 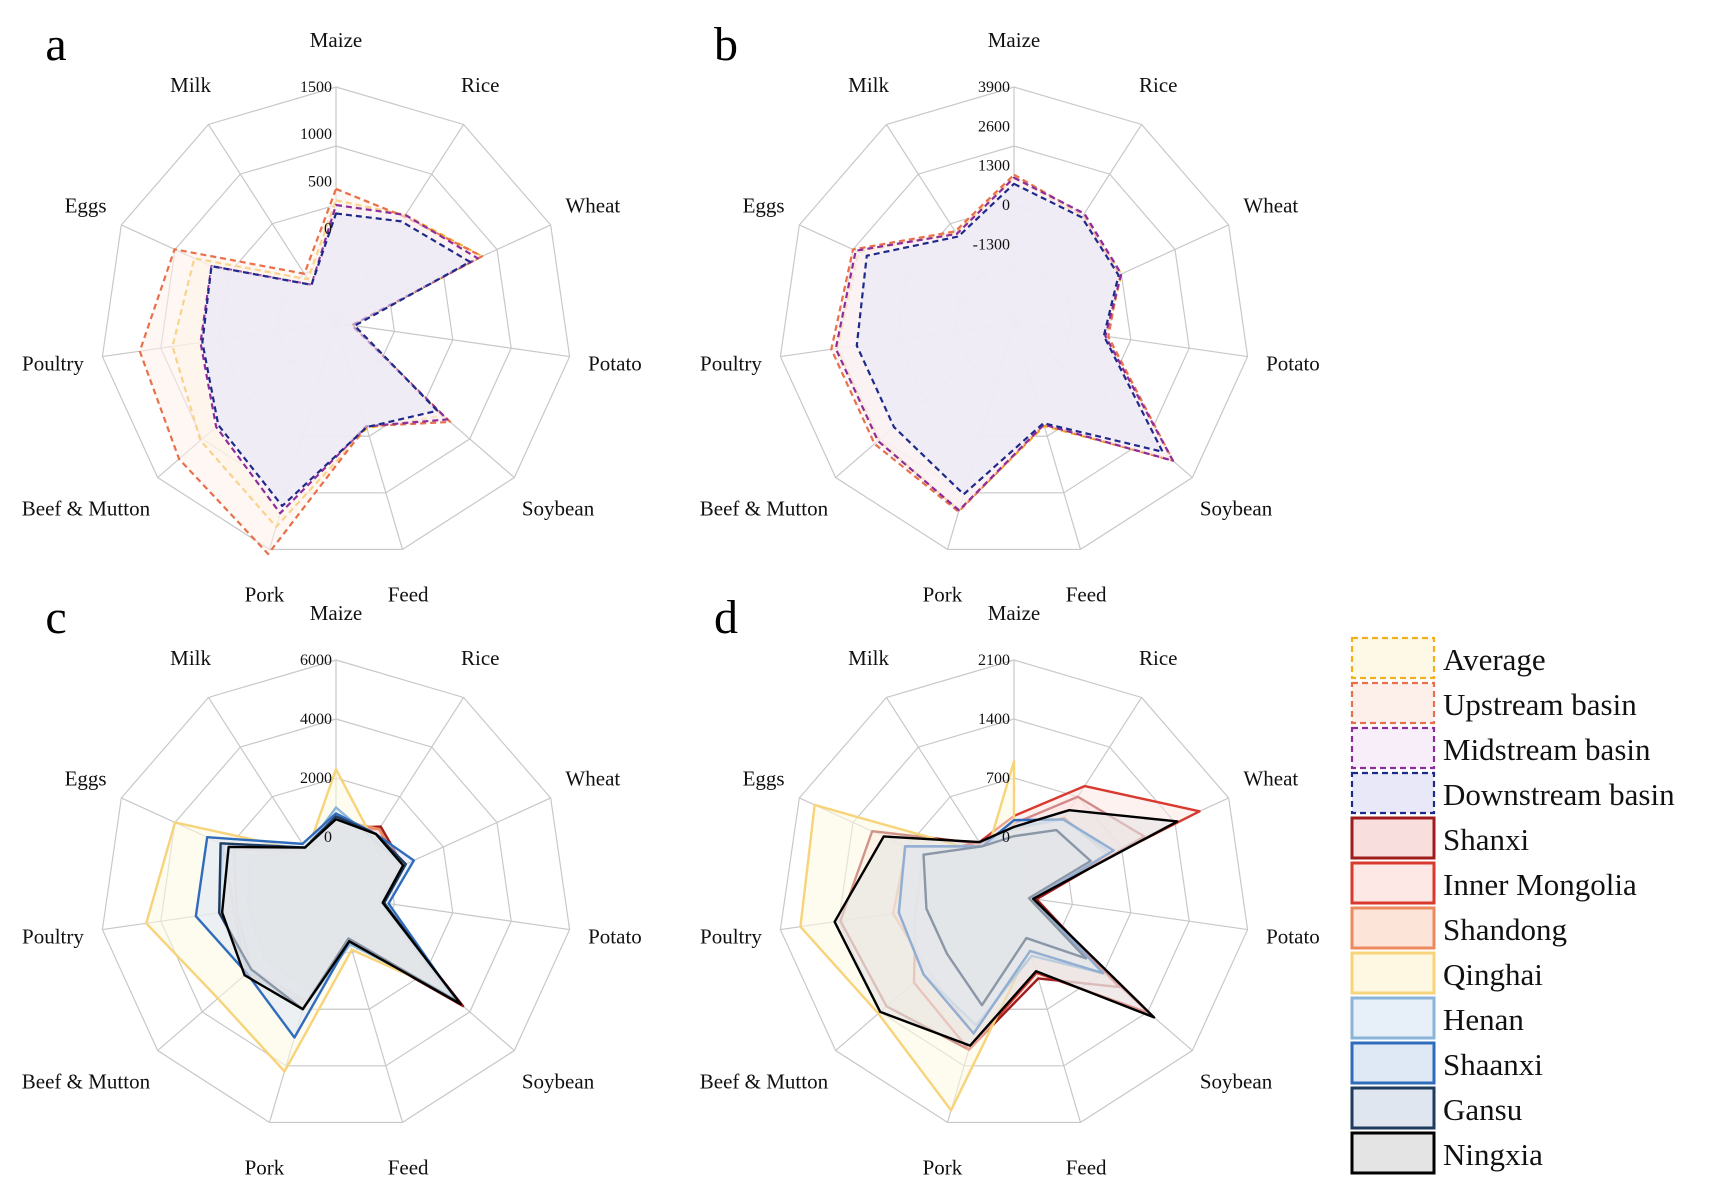 I want to click on tick-label: 1400, so click(x=994, y=719).